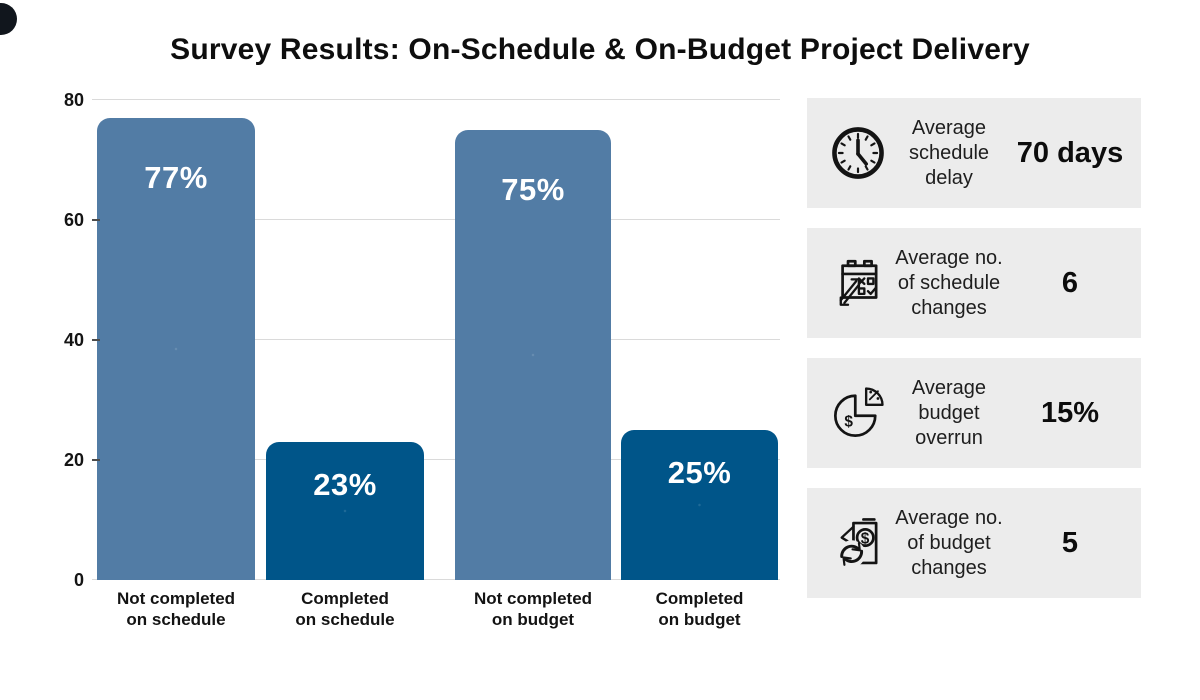 The height and width of the screenshot is (700, 1200). I want to click on y-tick-label: 40, so click(73, 340).